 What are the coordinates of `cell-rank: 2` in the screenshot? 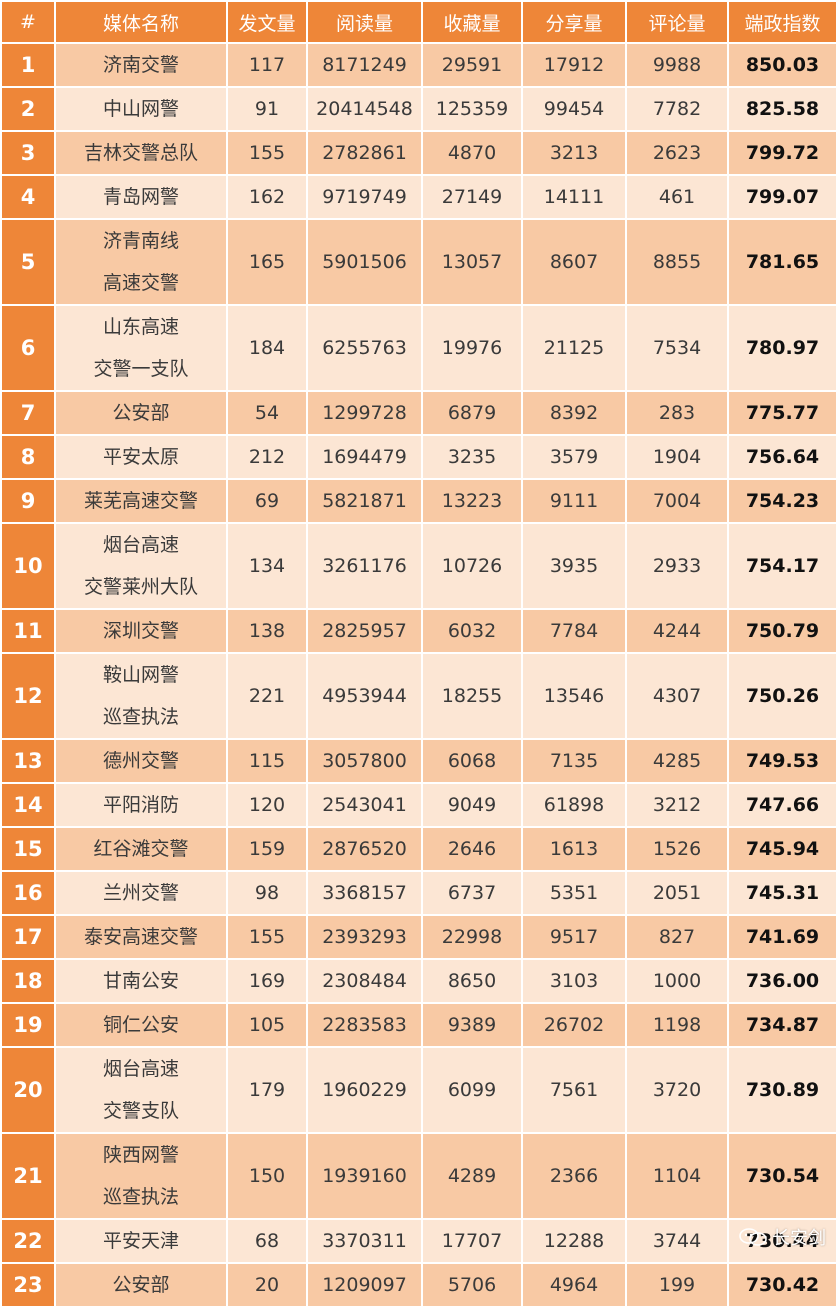 It's located at (28, 109).